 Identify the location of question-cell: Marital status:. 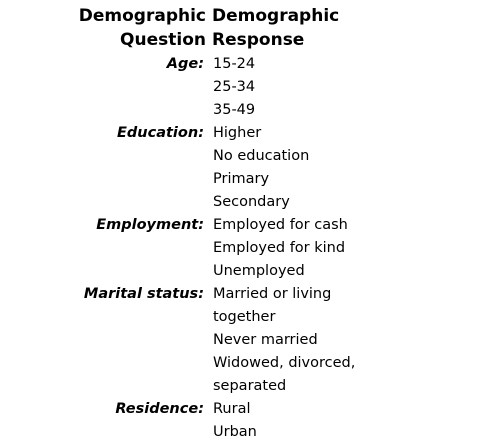
(143, 294).